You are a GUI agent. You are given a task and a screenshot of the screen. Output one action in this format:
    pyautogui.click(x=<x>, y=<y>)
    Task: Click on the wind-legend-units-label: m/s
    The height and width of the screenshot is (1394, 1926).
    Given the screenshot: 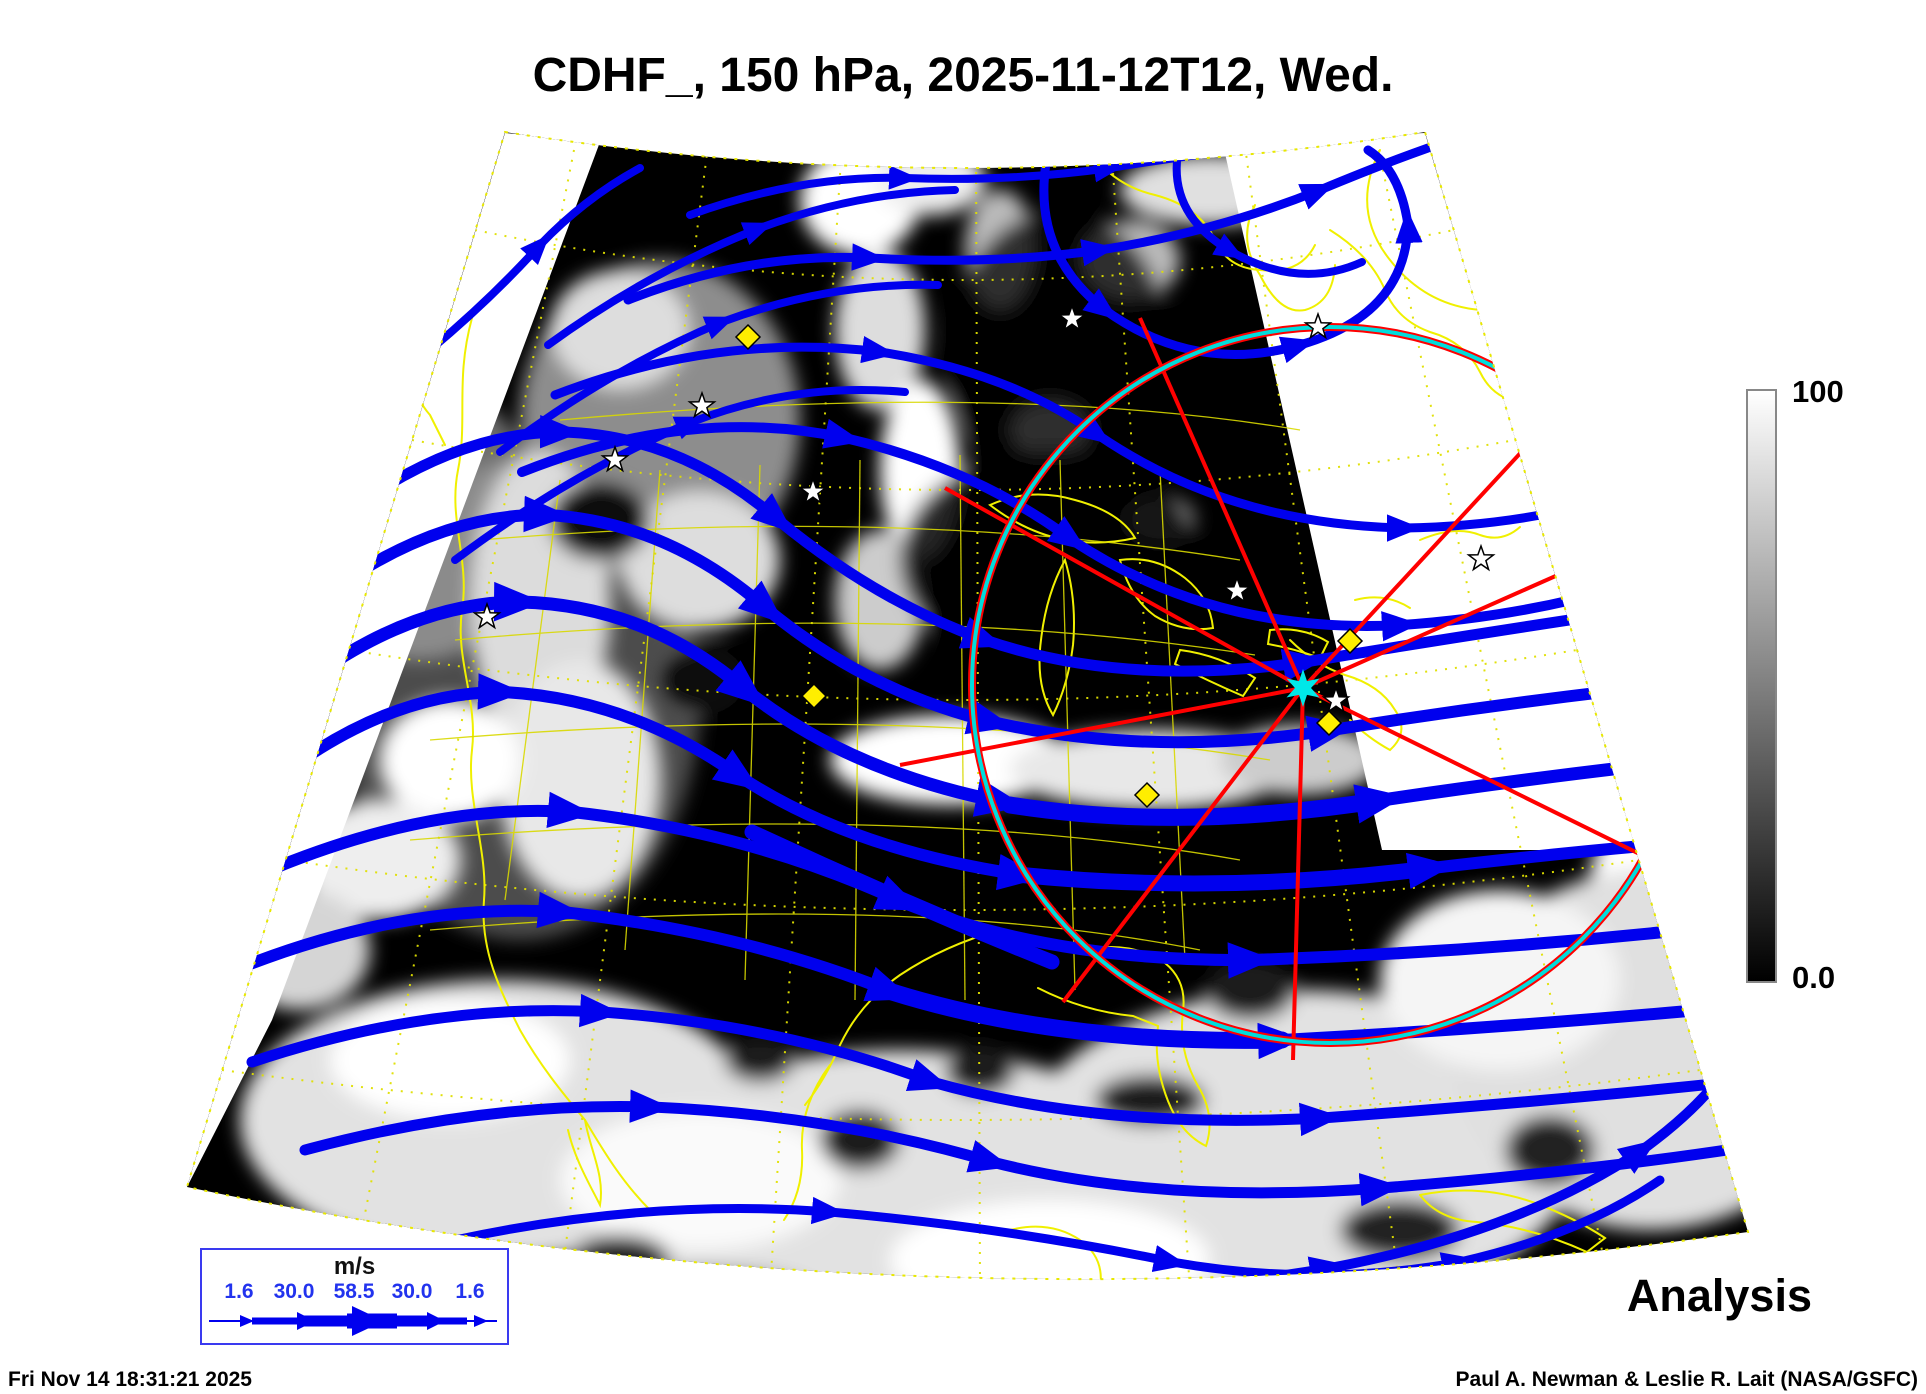 What is the action you would take?
    pyautogui.click(x=354, y=1266)
    